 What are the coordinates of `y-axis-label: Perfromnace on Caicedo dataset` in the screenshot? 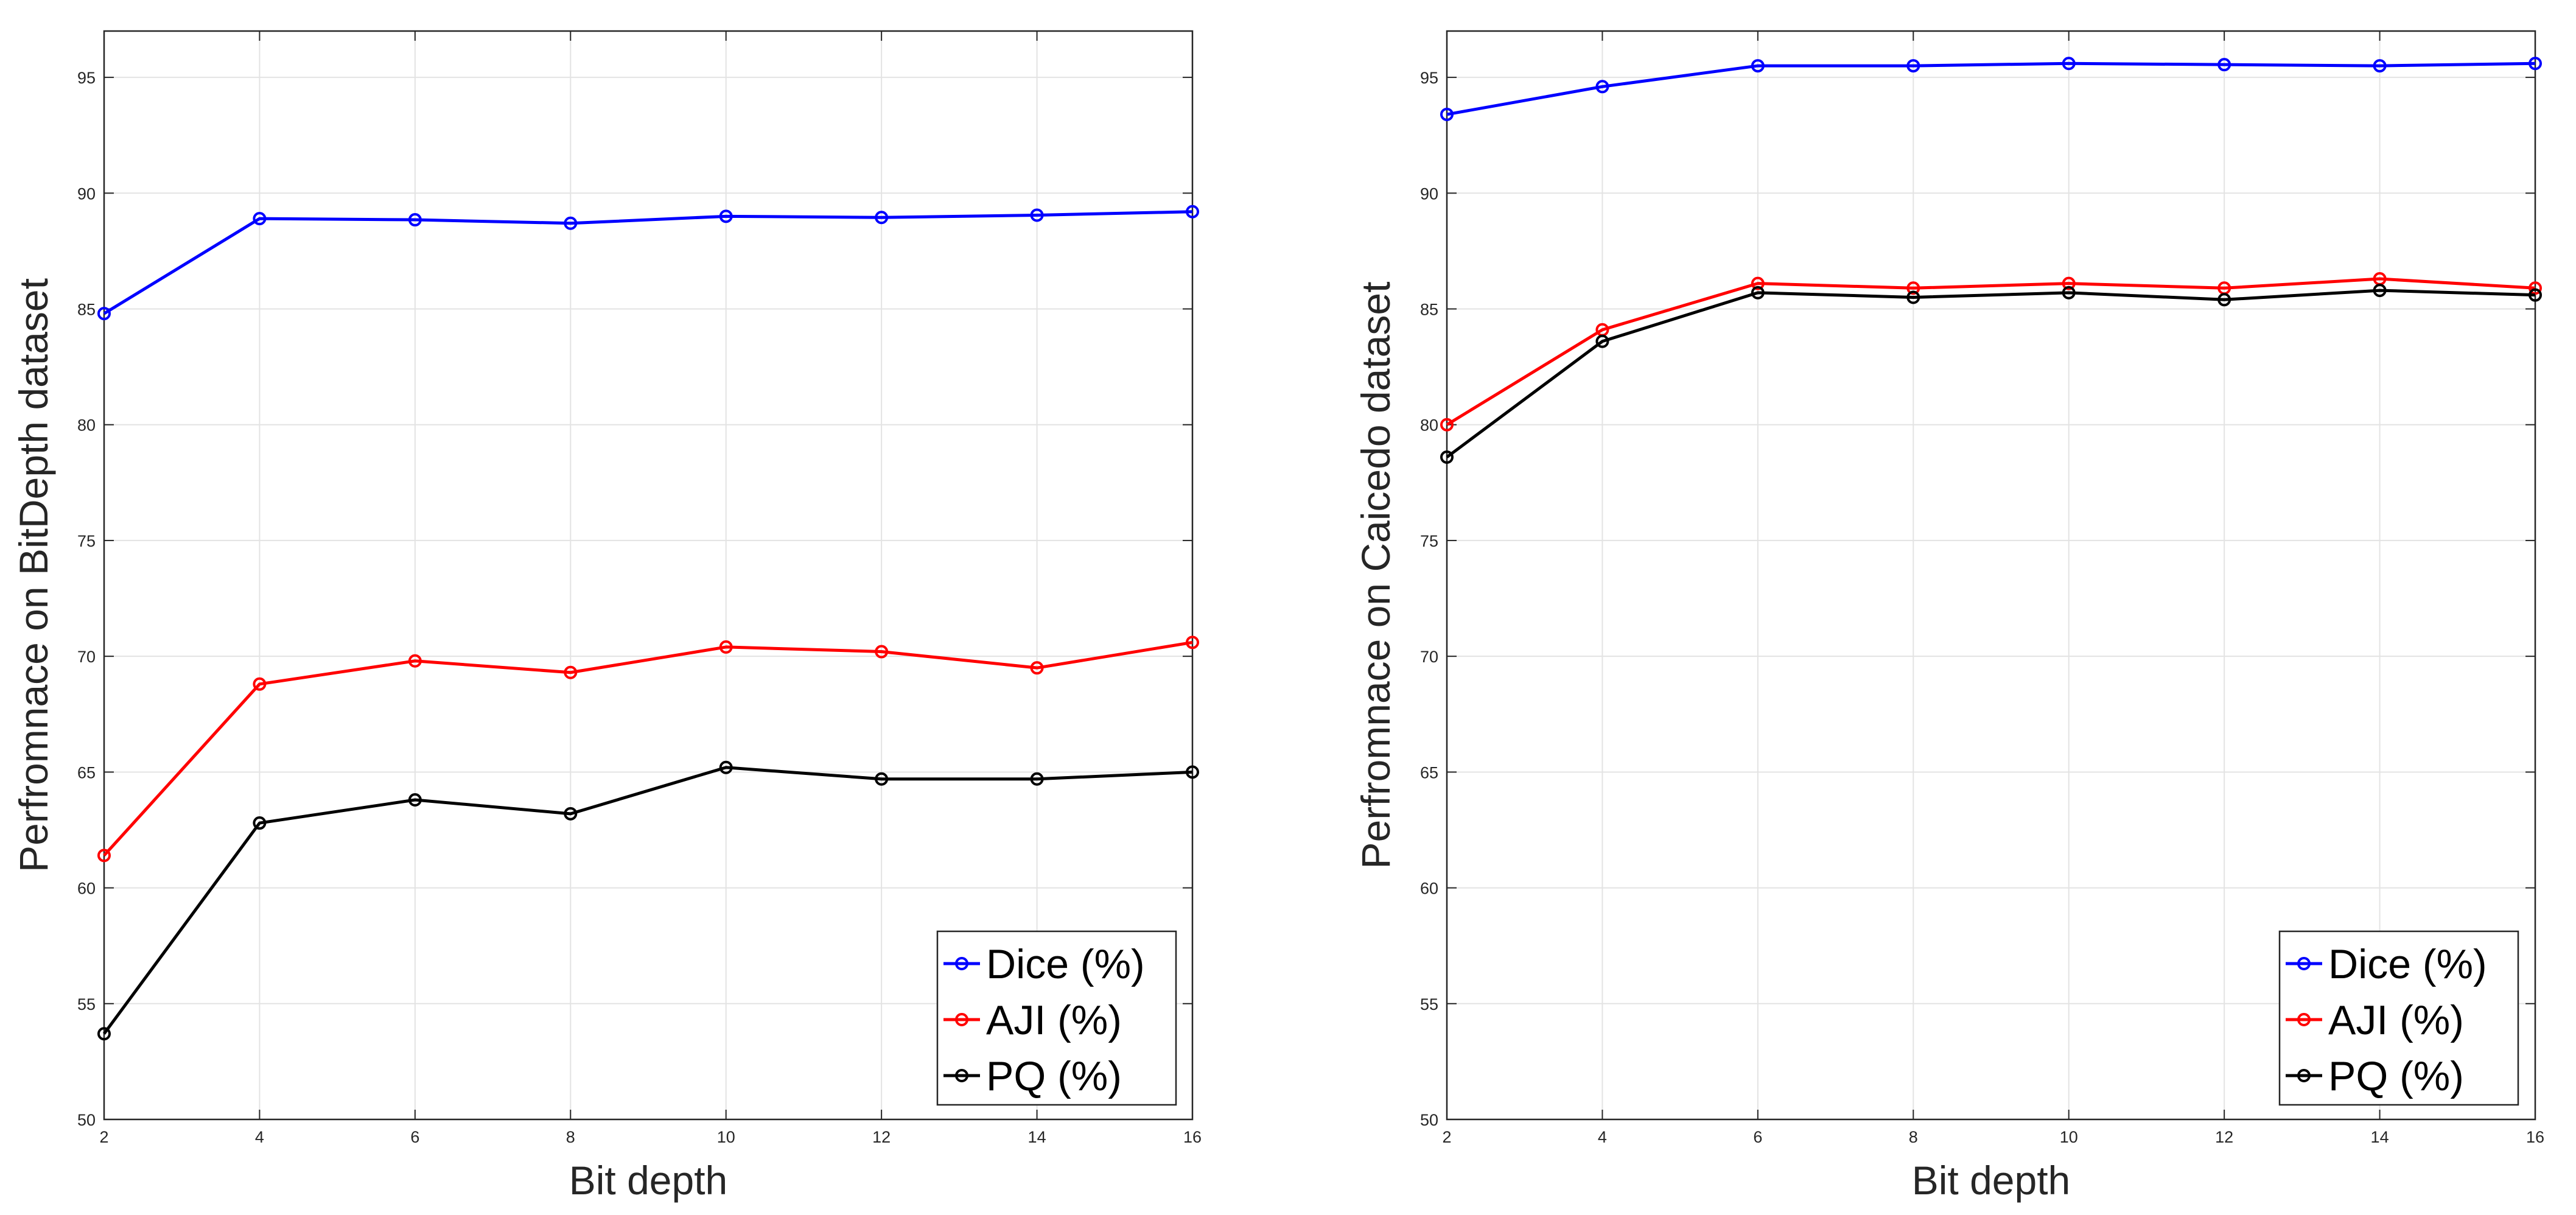 It's located at (1375, 575).